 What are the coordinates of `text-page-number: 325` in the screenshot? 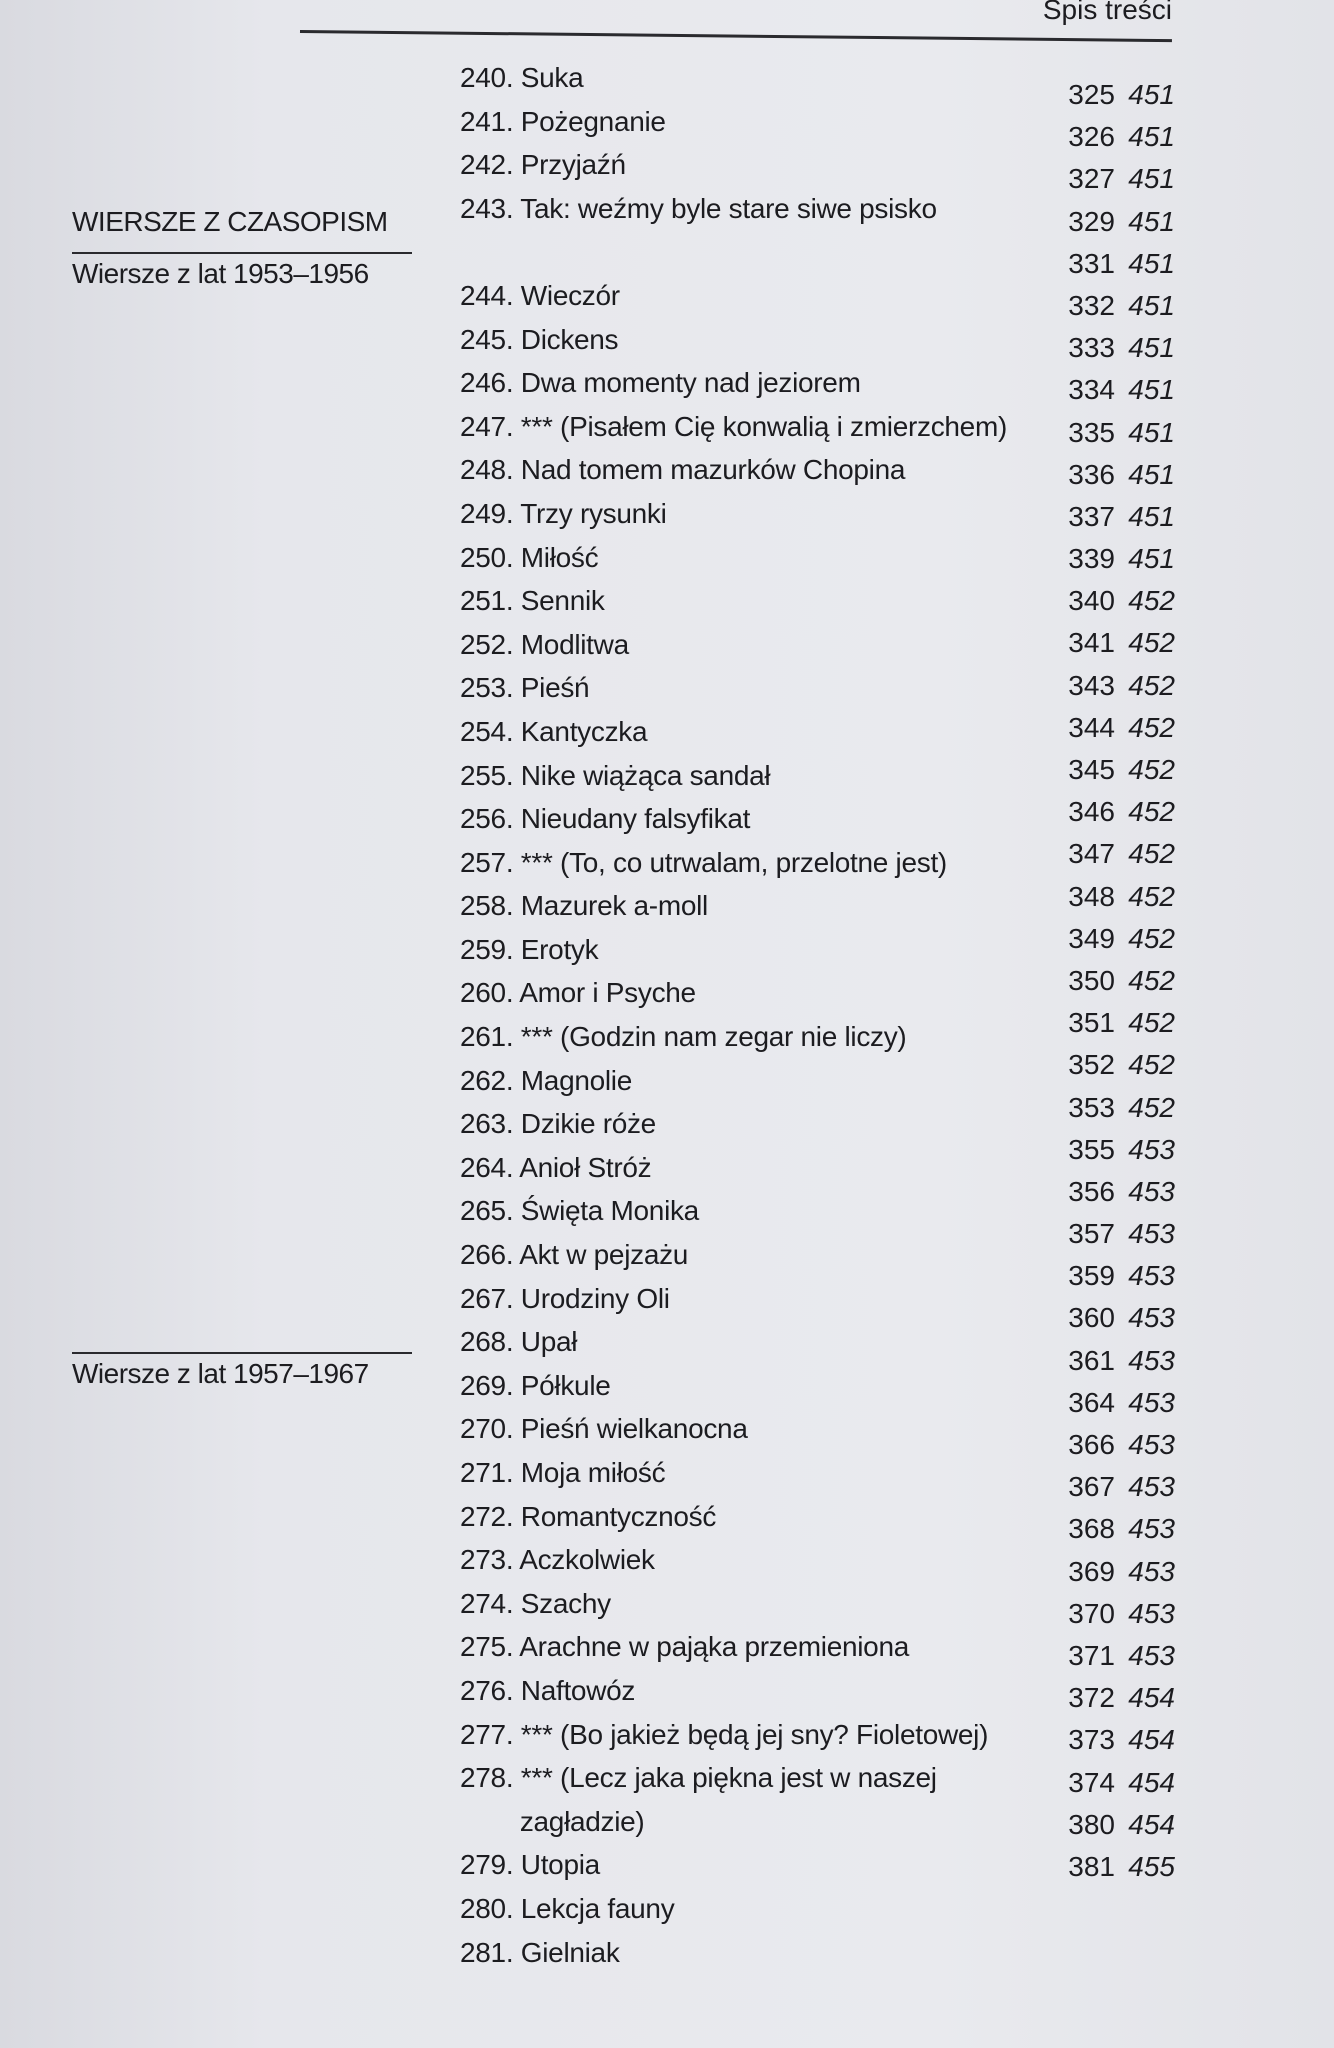 It's located at (1091, 94).